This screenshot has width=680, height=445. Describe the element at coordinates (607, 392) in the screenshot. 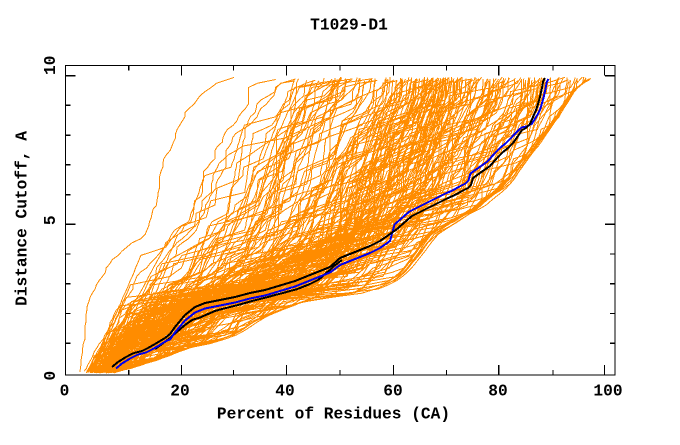

I see `svg-text: 100` at that location.